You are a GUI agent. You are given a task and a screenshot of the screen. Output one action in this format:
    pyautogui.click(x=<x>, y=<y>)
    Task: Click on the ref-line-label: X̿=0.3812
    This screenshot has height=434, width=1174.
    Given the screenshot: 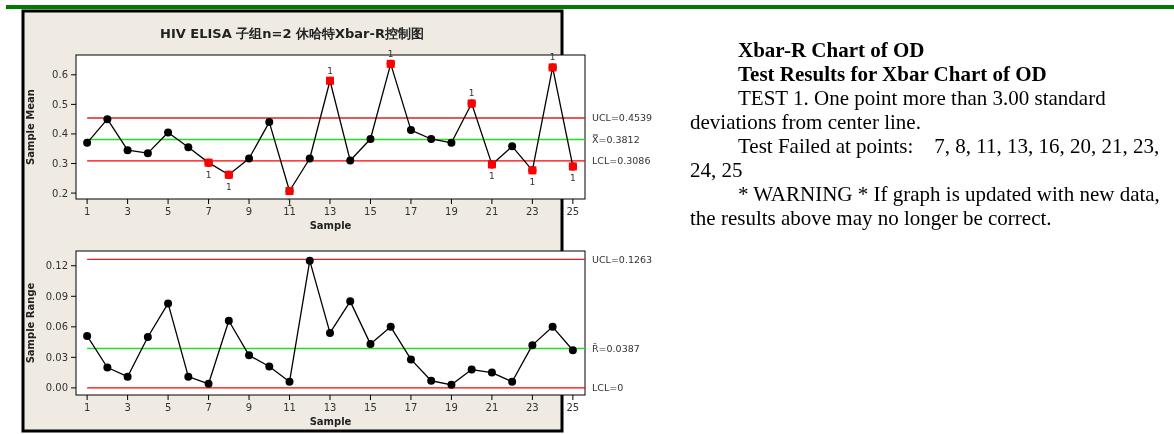 What is the action you would take?
    pyautogui.click(x=616, y=139)
    